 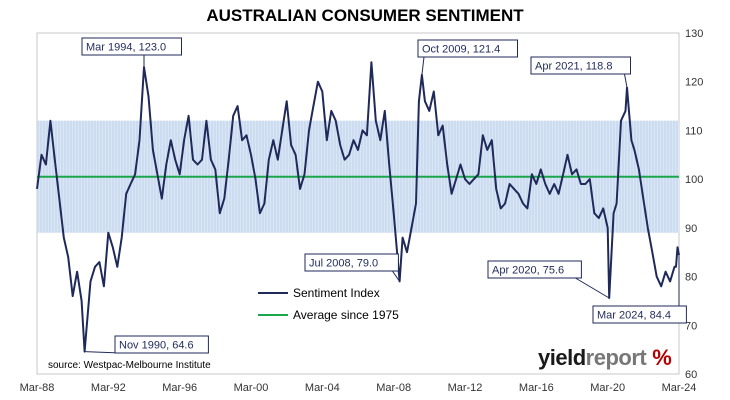 I want to click on y-tick-label: 100, so click(x=694, y=180).